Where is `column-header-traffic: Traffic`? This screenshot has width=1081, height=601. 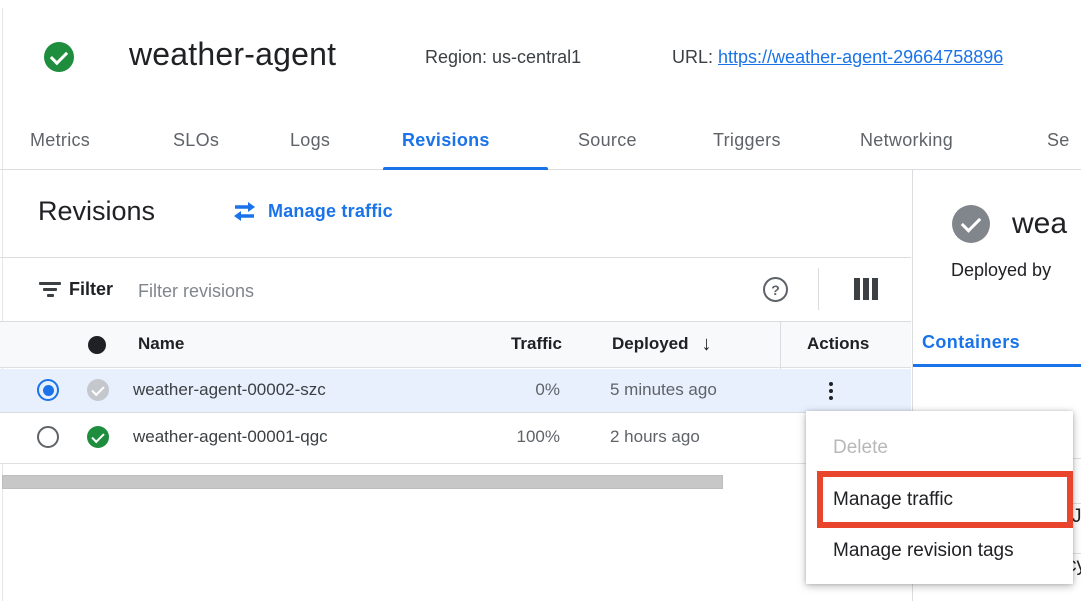
column-header-traffic: Traffic is located at coordinates (536, 343).